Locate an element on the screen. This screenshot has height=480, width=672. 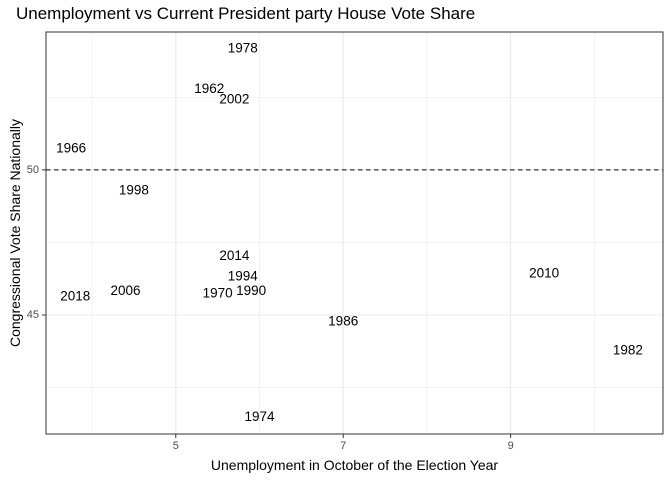
point-label-2018: 2018 is located at coordinates (75, 296).